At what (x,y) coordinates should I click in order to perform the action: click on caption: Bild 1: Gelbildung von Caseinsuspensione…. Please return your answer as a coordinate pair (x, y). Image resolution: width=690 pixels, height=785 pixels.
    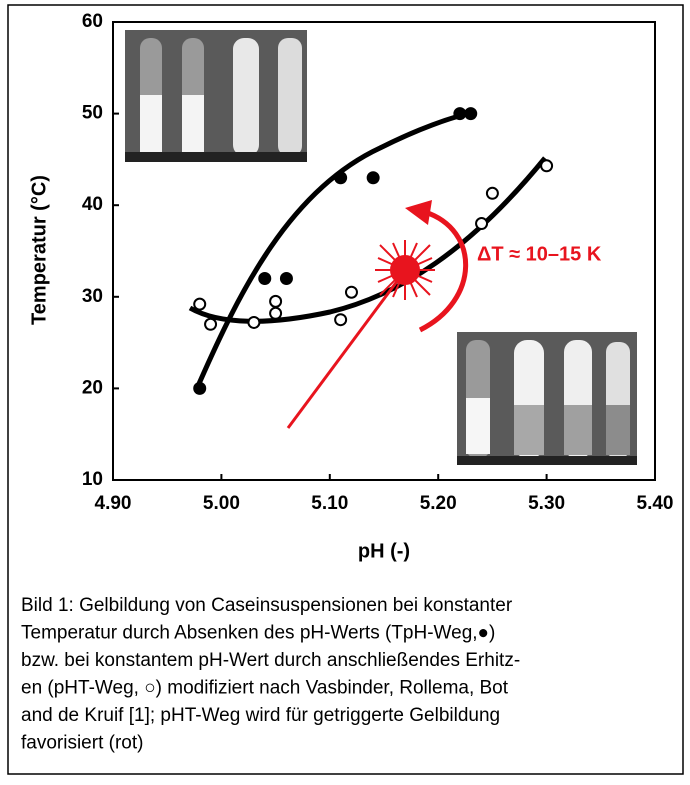
    Looking at the image, I should click on (270, 674).